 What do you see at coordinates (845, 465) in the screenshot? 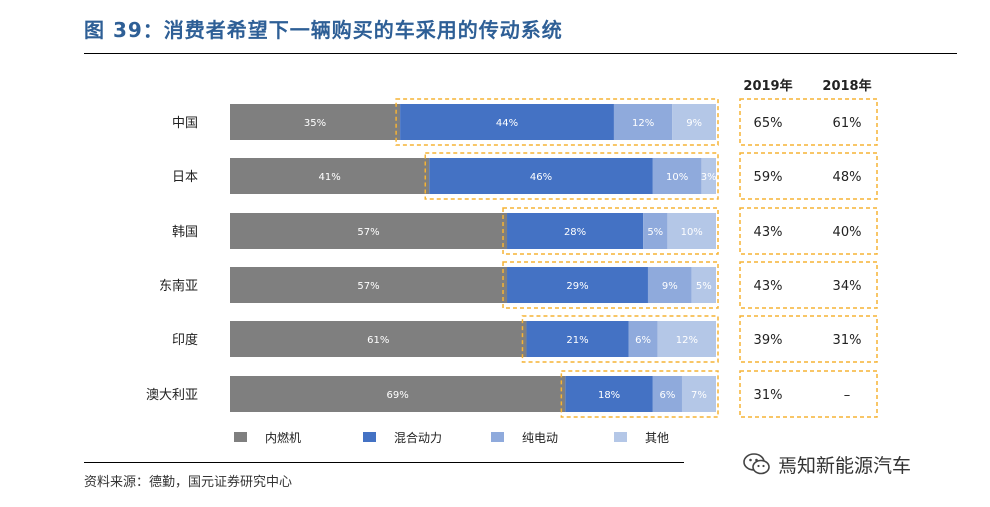
I see `watermark-text: 焉知新能源汽车` at bounding box center [845, 465].